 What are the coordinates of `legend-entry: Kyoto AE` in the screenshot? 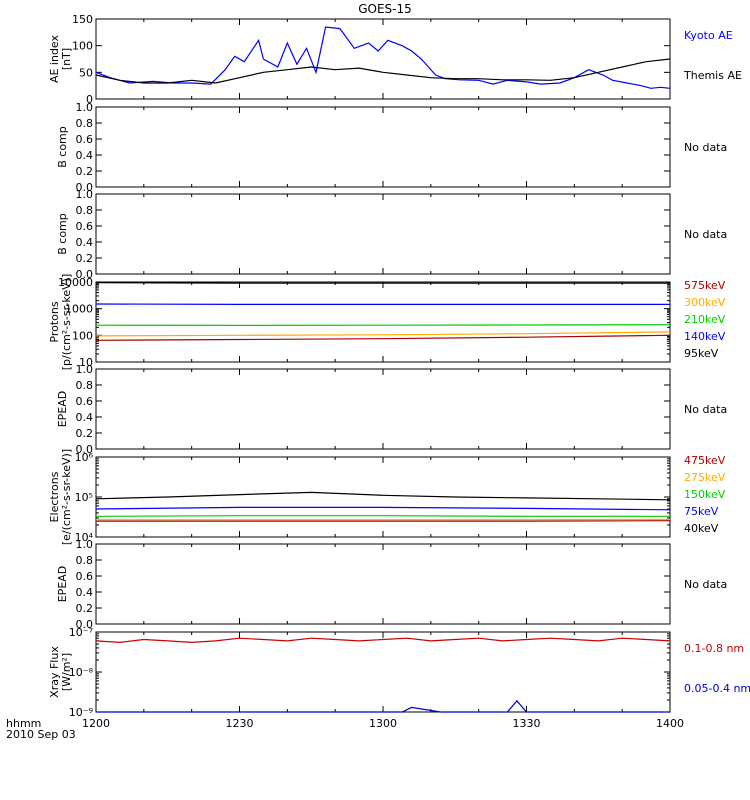 It's located at (708, 35).